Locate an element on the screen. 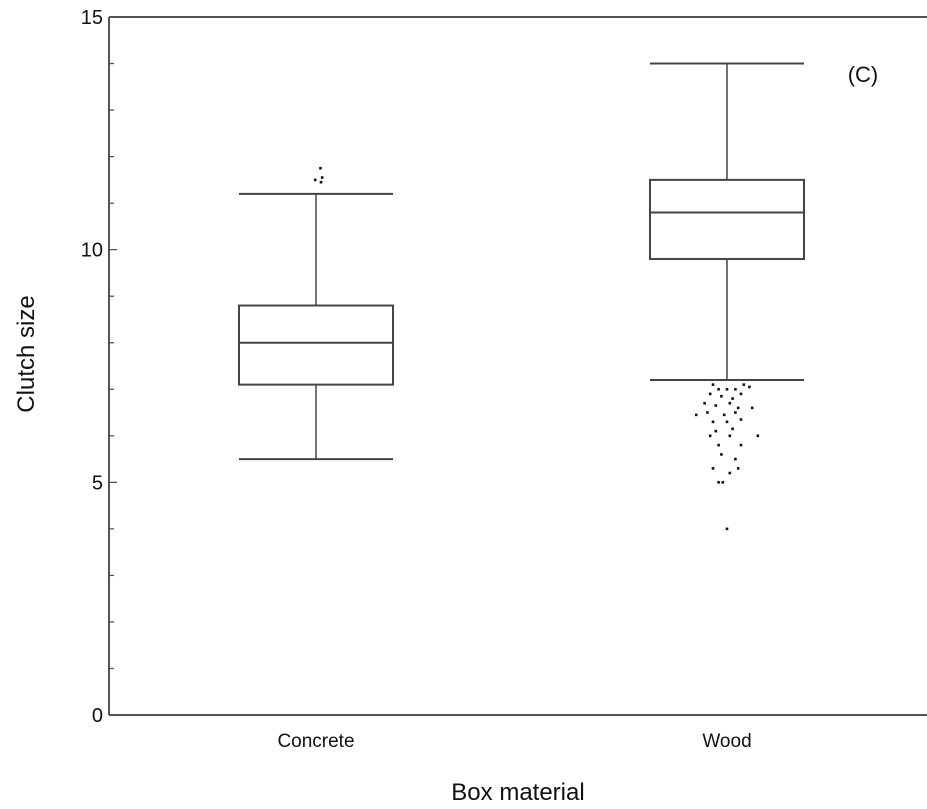  y-tick-label: 0 is located at coordinates (97, 716).